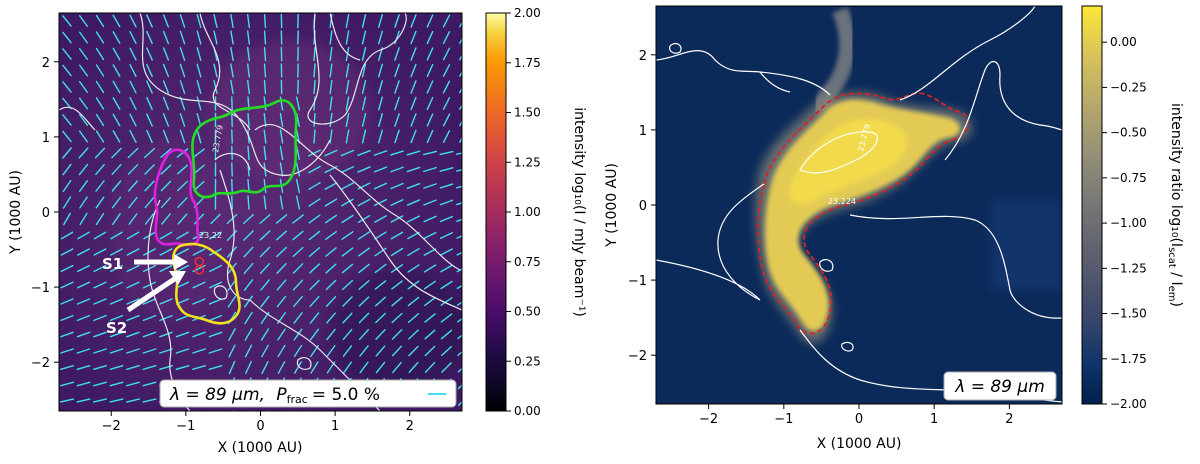  Describe the element at coordinates (527, 312) in the screenshot. I see `colorbar-tick-label: 0.50` at that location.